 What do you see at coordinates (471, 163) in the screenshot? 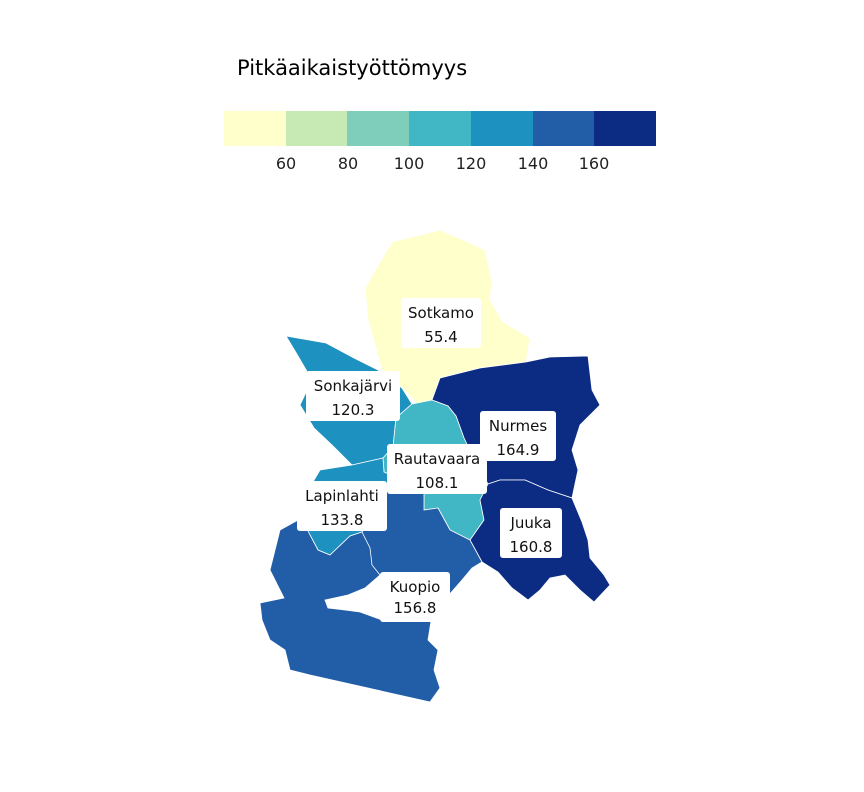
I see `legend-tick-label: 120` at bounding box center [471, 163].